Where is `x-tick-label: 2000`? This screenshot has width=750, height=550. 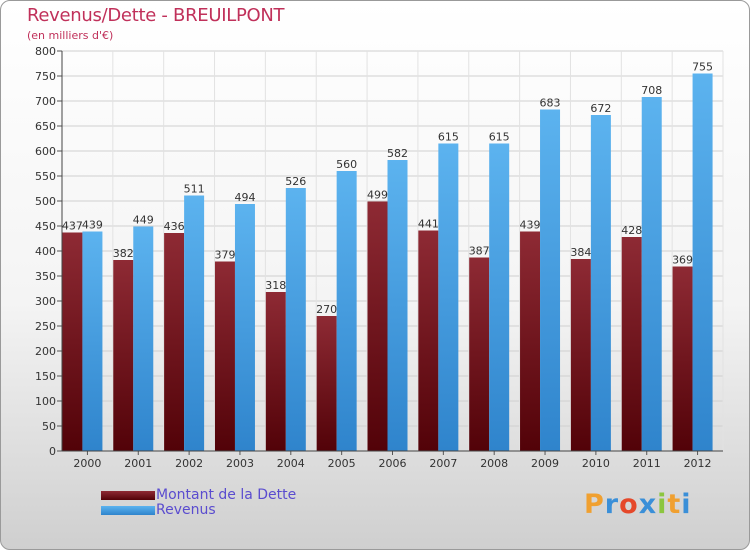 x-tick-label: 2000 is located at coordinates (87, 463).